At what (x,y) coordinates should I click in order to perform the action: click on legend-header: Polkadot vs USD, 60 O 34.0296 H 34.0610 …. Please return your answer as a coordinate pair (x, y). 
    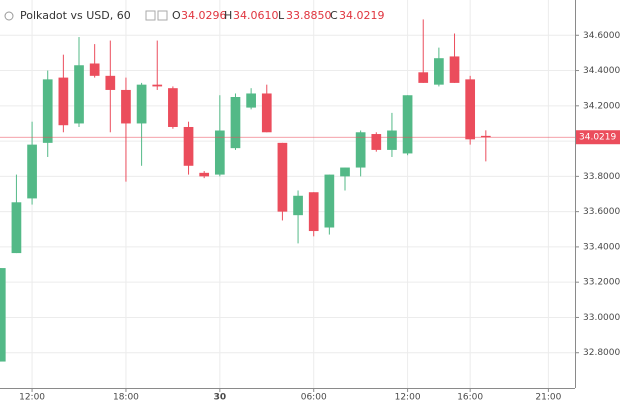
    Looking at the image, I should click on (194, 15).